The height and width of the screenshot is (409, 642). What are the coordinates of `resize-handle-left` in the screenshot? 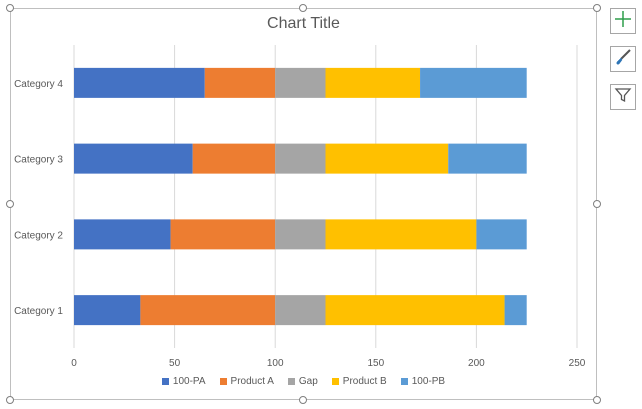 It's located at (10, 204).